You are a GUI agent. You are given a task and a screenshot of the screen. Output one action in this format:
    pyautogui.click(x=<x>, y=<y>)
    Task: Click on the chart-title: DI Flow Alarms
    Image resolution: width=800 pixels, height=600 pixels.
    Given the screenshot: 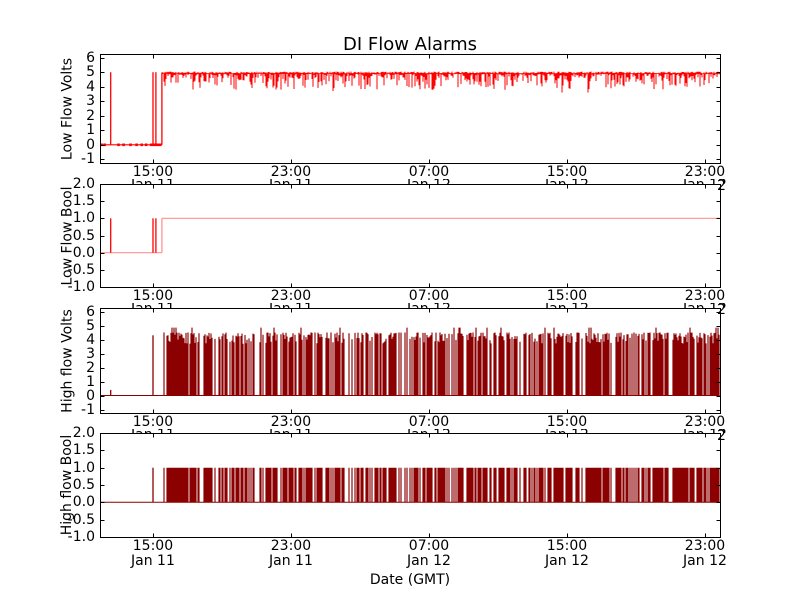 What is the action you would take?
    pyautogui.click(x=410, y=44)
    